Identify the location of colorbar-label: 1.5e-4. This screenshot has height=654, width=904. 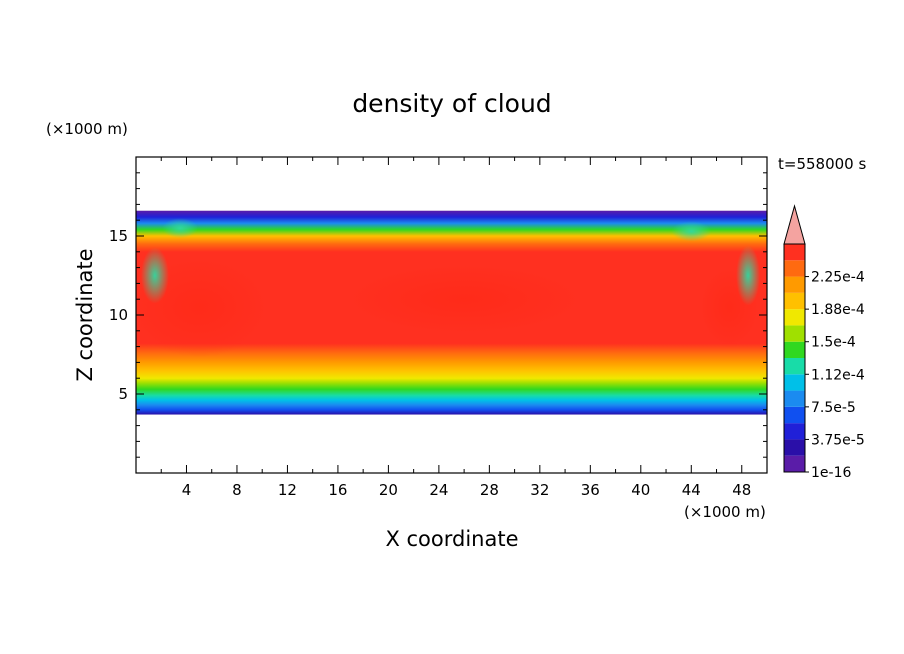
(833, 343).